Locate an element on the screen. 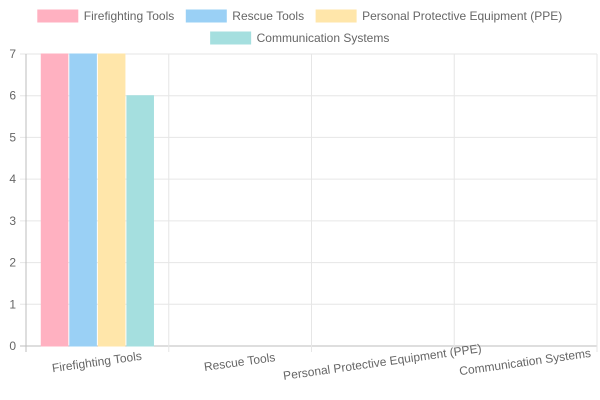 This screenshot has width=600, height=400. legend-label: Communication Systems is located at coordinates (323, 38).